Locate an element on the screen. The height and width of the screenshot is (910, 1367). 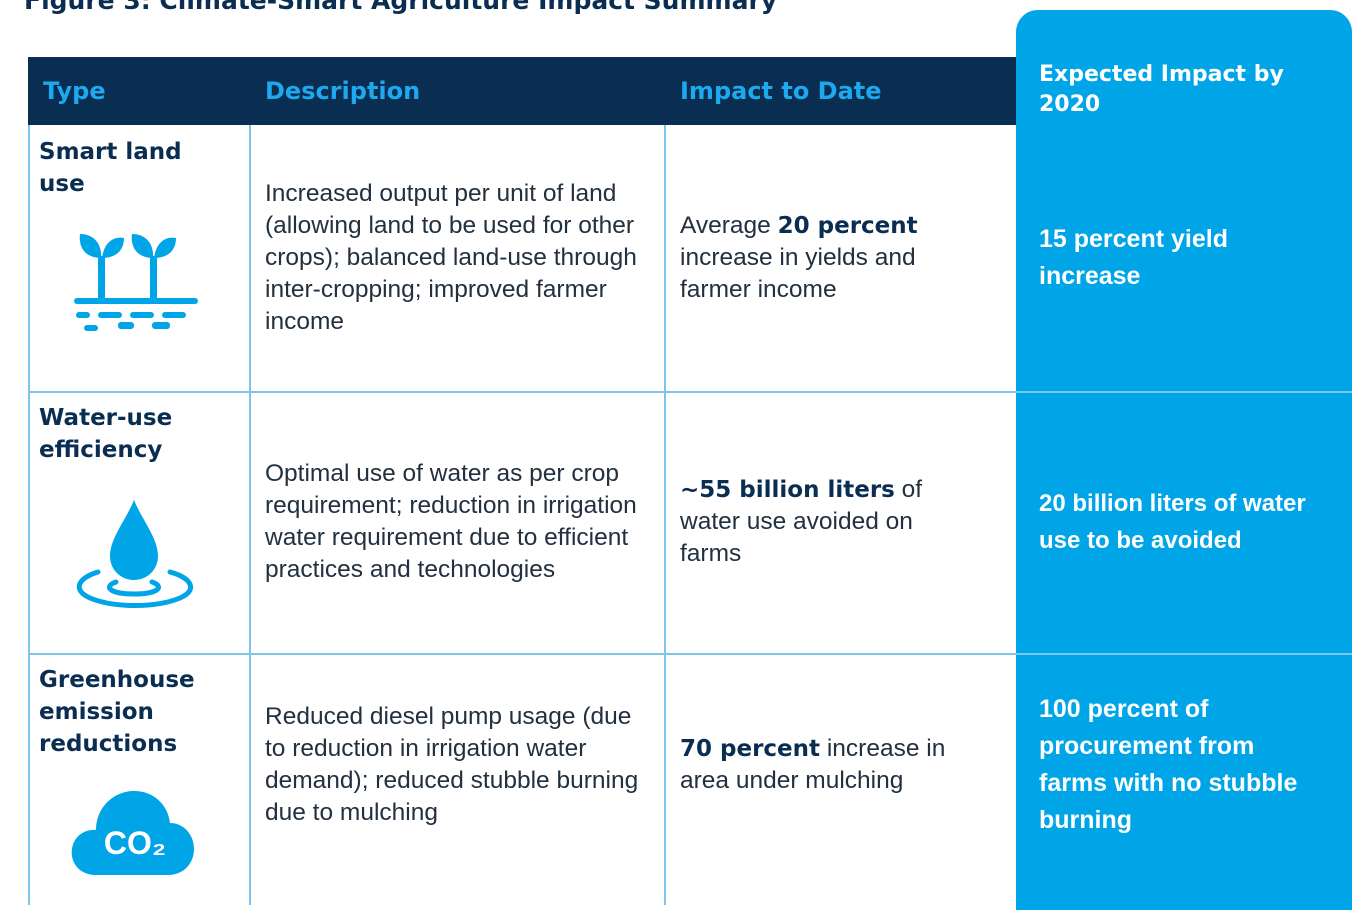
icon-label: CO₂ is located at coordinates (135, 843).